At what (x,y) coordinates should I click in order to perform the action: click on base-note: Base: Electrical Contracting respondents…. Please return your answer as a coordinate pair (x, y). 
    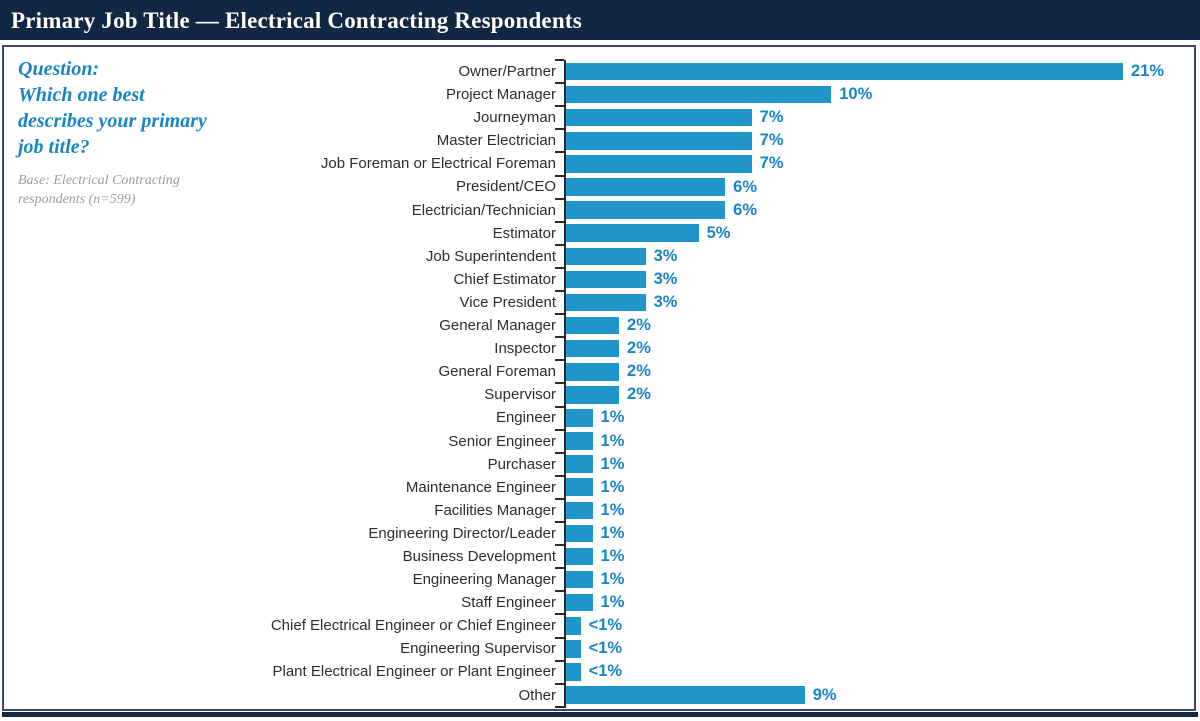
    Looking at the image, I should click on (99, 190).